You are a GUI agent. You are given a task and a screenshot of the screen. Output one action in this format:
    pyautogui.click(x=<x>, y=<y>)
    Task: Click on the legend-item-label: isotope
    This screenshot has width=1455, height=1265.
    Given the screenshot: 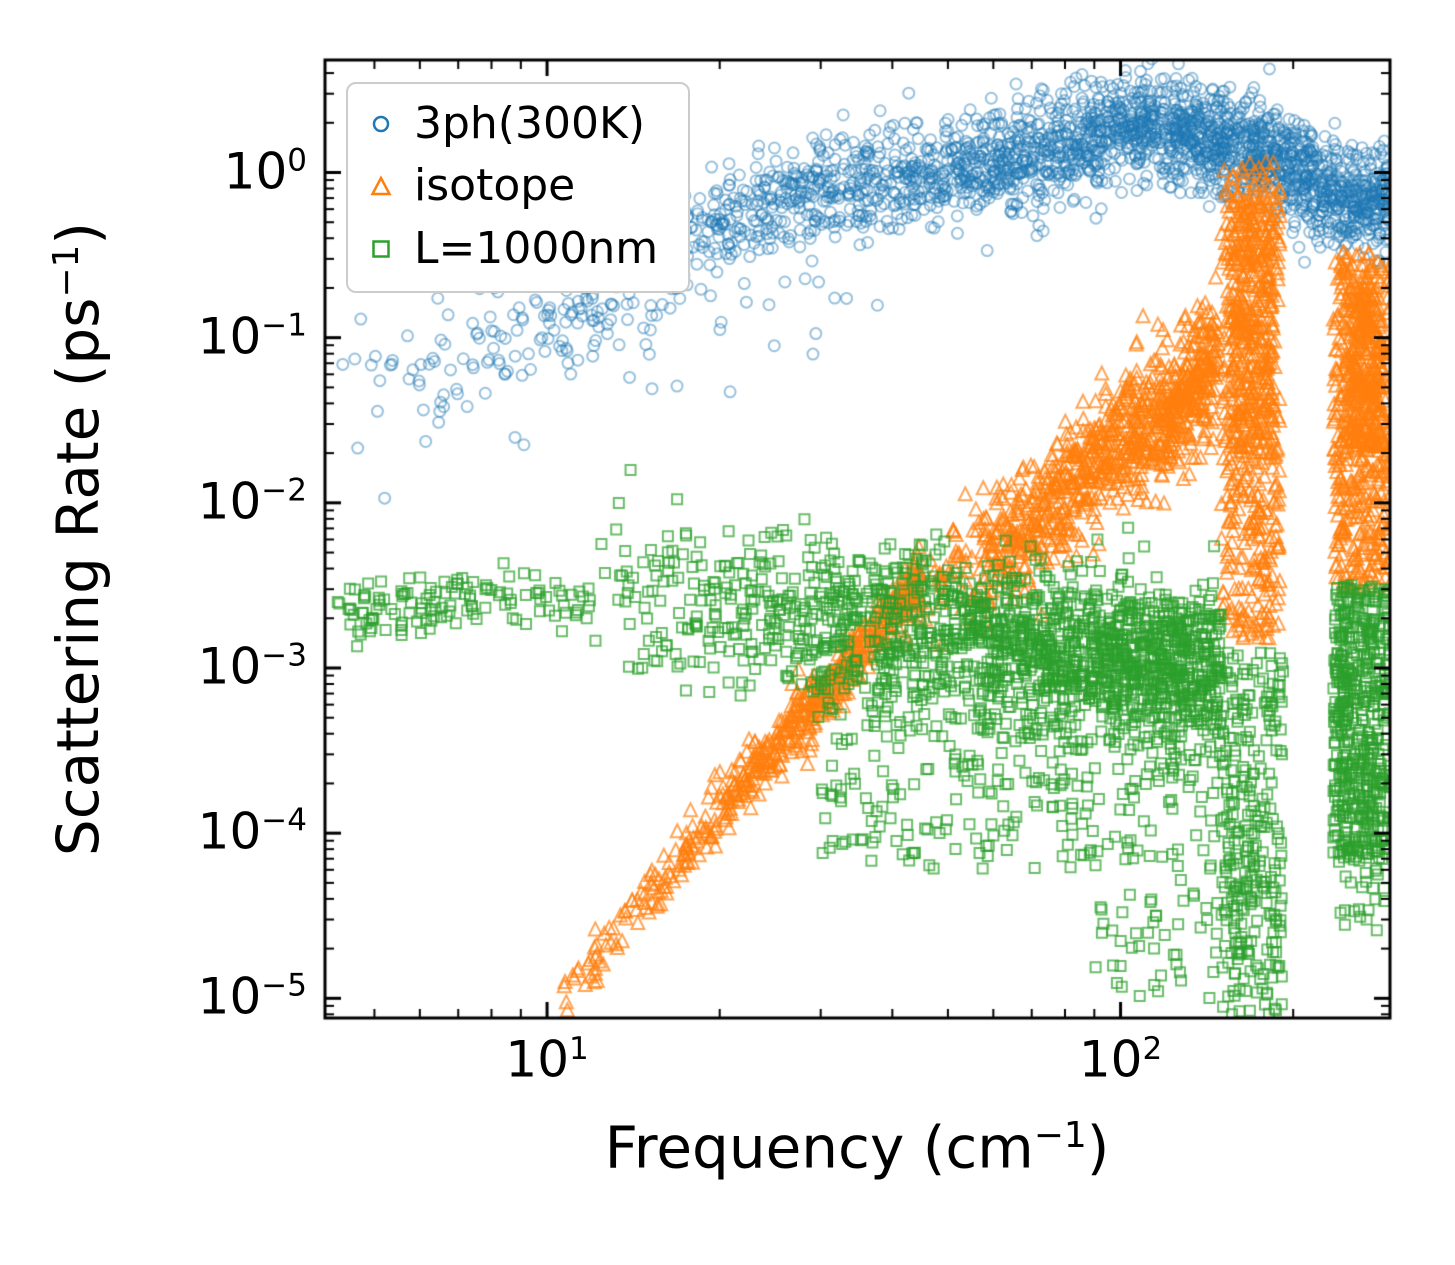 What is the action you would take?
    pyautogui.click(x=495, y=186)
    